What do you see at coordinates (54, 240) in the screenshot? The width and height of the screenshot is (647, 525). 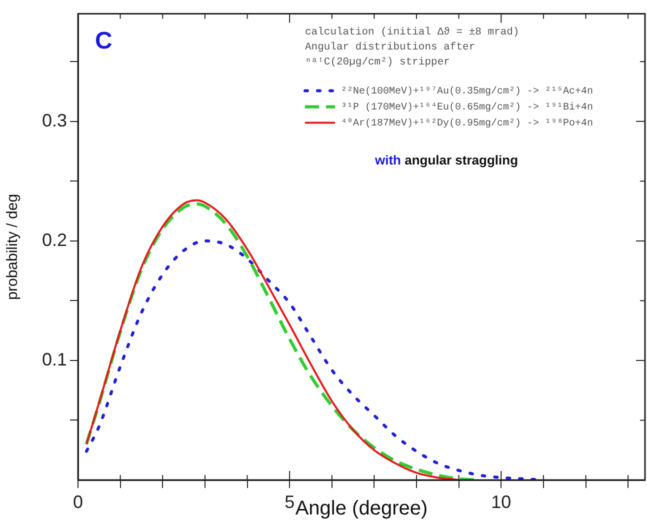 I see `y-tick-label: 0.2` at bounding box center [54, 240].